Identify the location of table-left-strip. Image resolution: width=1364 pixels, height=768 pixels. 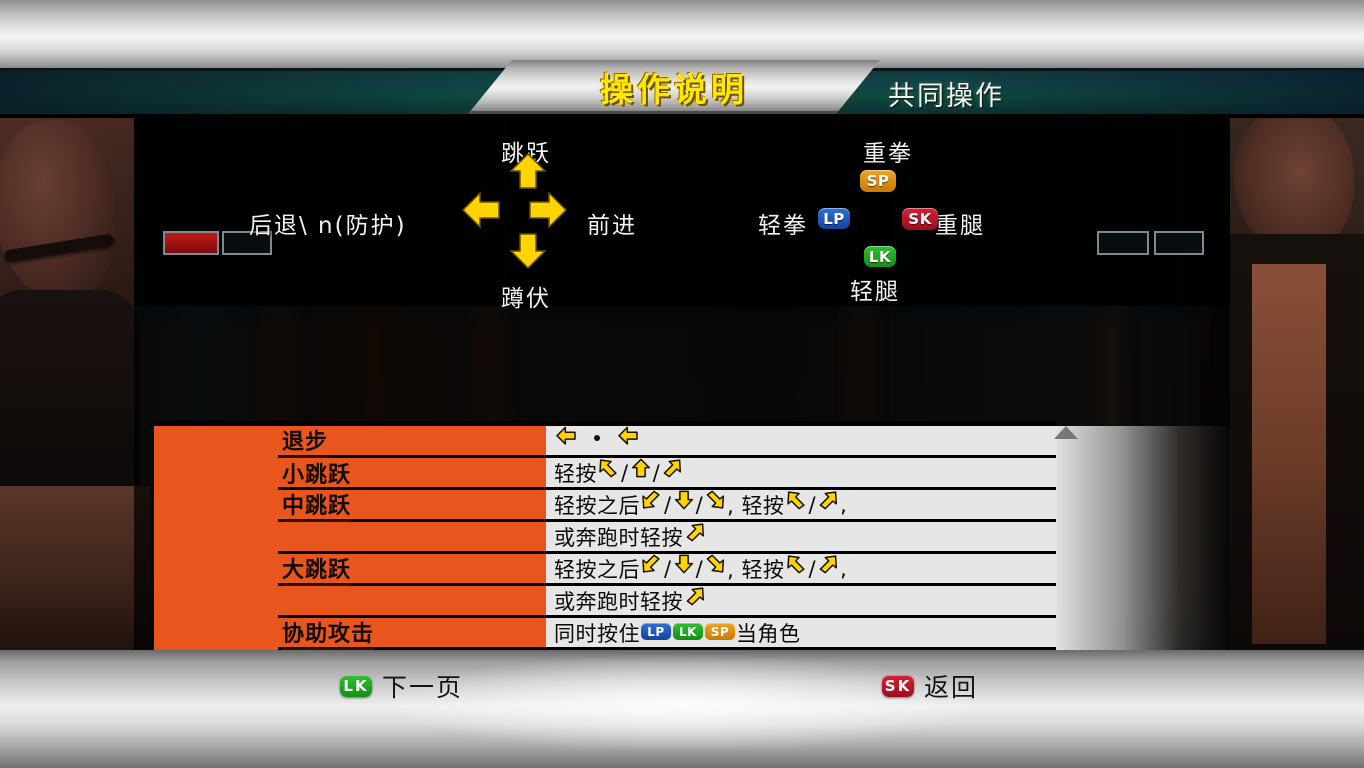
(216, 535).